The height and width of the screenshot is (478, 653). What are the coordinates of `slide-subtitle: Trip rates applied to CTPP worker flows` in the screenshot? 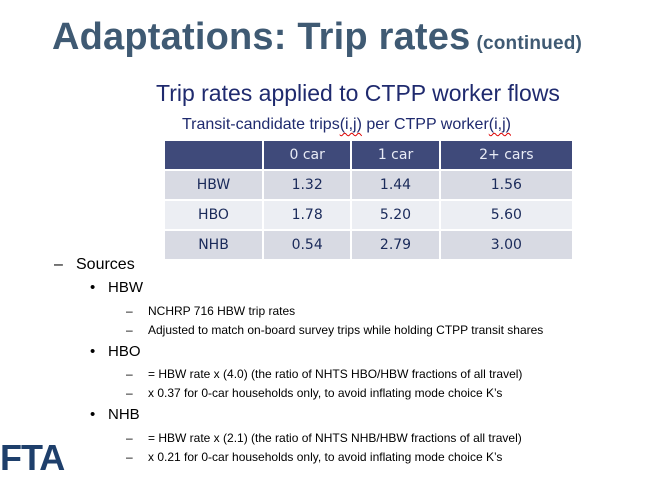 It's located at (358, 93).